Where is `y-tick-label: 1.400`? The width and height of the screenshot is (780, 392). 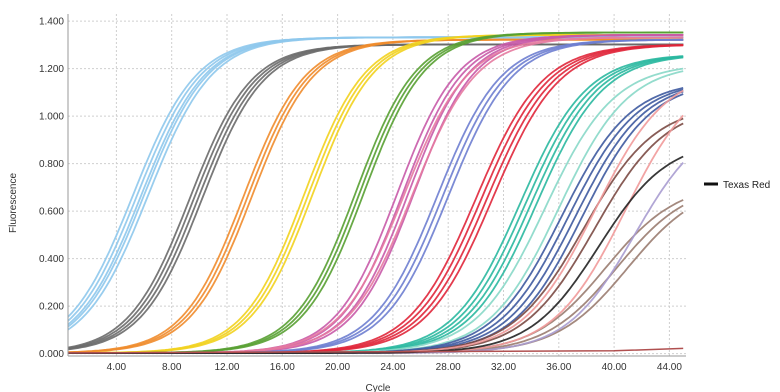 y-tick-label: 1.400 is located at coordinates (51, 22).